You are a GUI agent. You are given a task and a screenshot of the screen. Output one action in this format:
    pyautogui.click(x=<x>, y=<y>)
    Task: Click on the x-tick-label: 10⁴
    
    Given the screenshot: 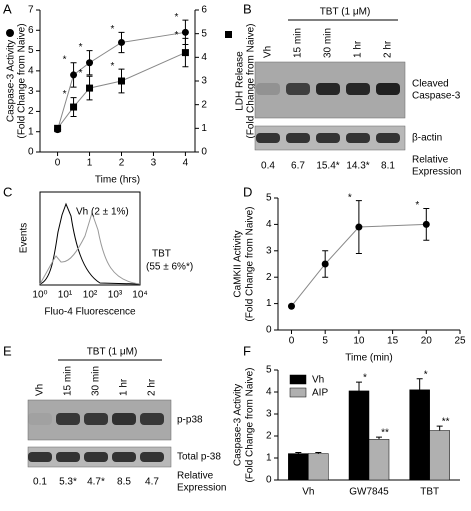 What is the action you would take?
    pyautogui.click(x=139, y=295)
    